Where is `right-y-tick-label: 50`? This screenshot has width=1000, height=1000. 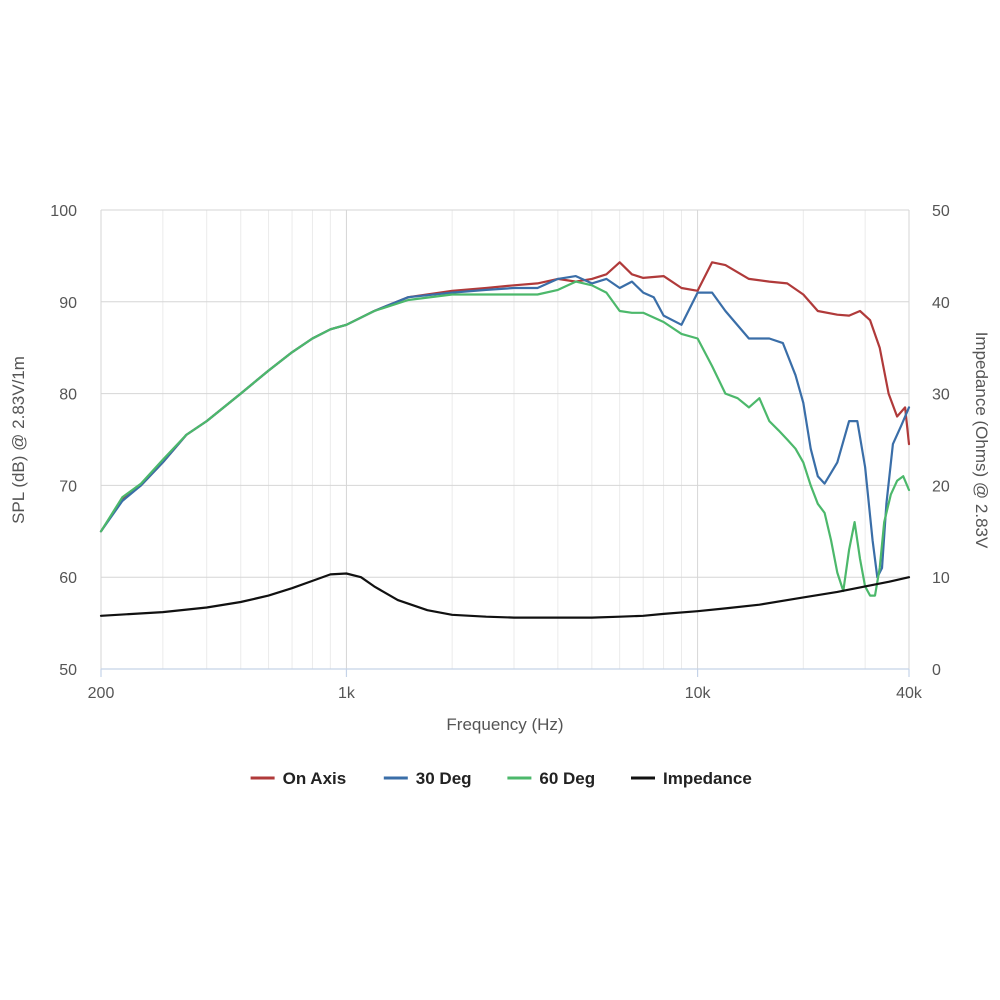
right-y-tick-label: 50 is located at coordinates (941, 211).